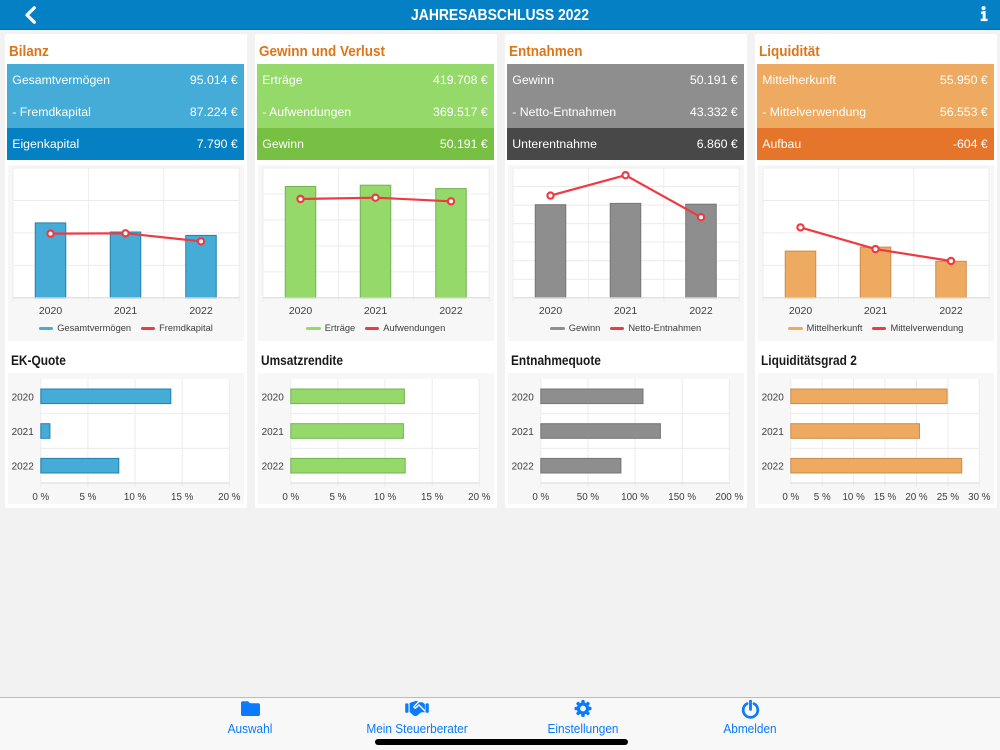 This screenshot has height=750, width=1000. What do you see at coordinates (635, 496) in the screenshot?
I see `svg-text: 100 %` at bounding box center [635, 496].